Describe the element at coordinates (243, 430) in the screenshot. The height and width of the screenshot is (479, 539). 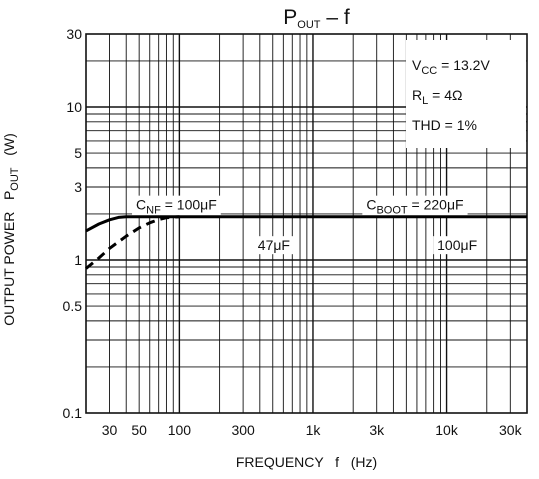
I see `x-tick-label: 300` at that location.